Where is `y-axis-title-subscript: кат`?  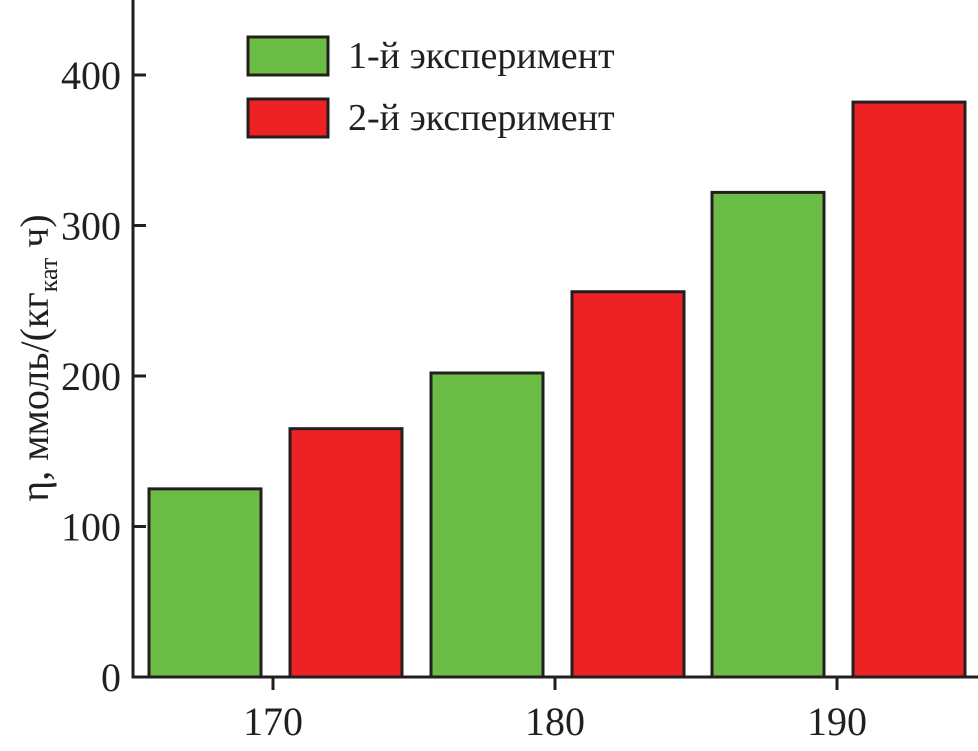
y-axis-title-subscript: кат is located at coordinates (48, 275).